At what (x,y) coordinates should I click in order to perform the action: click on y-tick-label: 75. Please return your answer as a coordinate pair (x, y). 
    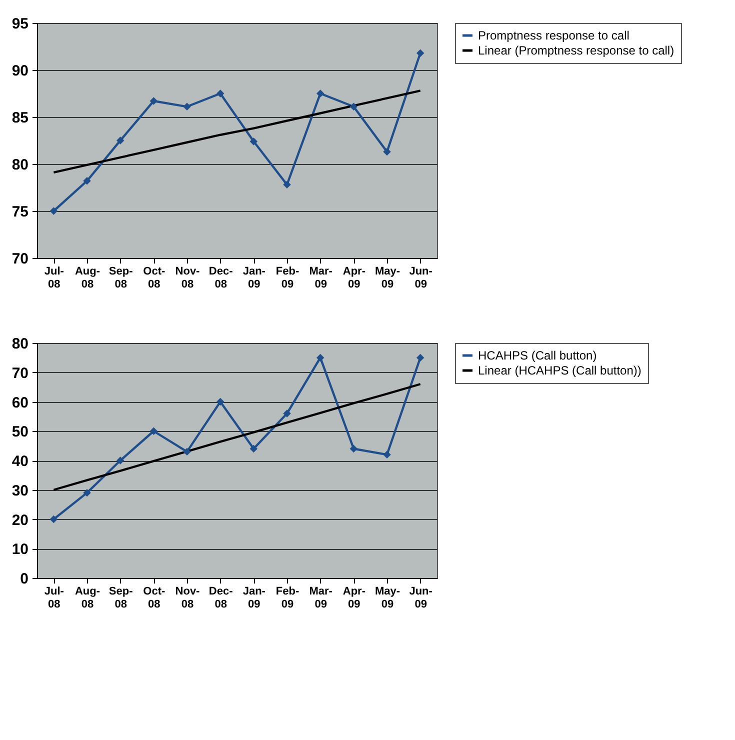
    Looking at the image, I should click on (20, 212).